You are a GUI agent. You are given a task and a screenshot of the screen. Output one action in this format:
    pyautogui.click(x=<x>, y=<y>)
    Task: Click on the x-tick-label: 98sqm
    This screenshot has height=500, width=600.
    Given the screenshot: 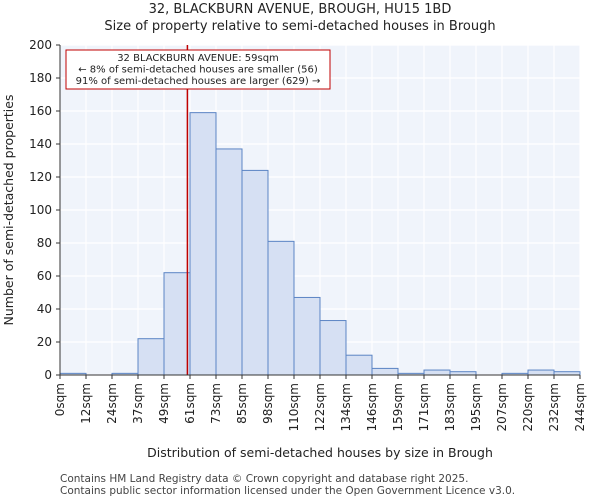 What is the action you would take?
    pyautogui.click(x=268, y=403)
    